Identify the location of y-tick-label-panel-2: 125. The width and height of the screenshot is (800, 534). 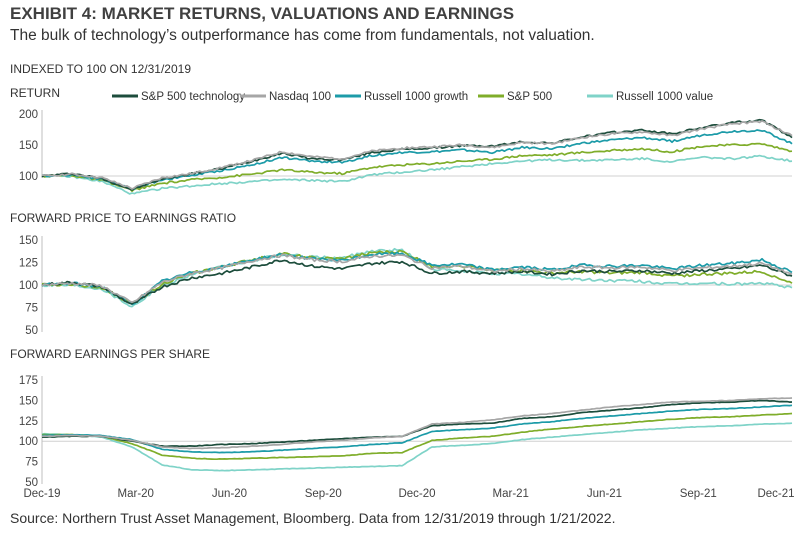
(28, 264).